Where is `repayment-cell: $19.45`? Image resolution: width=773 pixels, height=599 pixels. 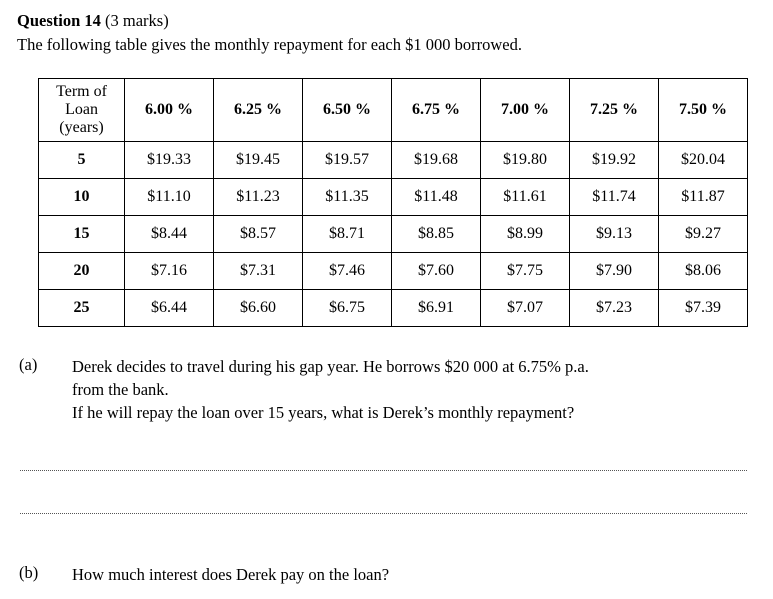 repayment-cell: $19.45 is located at coordinates (258, 160).